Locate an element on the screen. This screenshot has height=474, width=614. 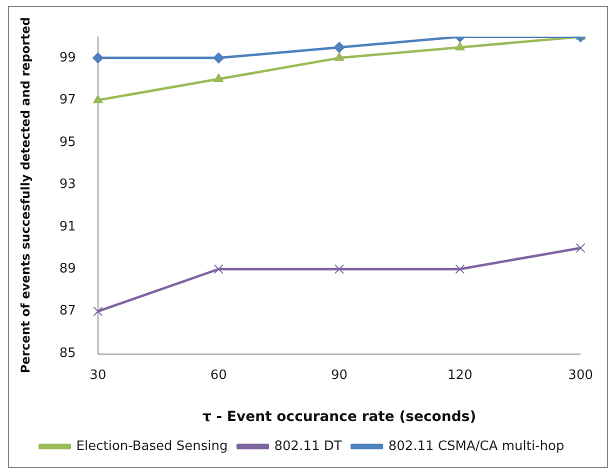
x-axis-title: τ - Event occurance rate (seconds) is located at coordinates (339, 417).